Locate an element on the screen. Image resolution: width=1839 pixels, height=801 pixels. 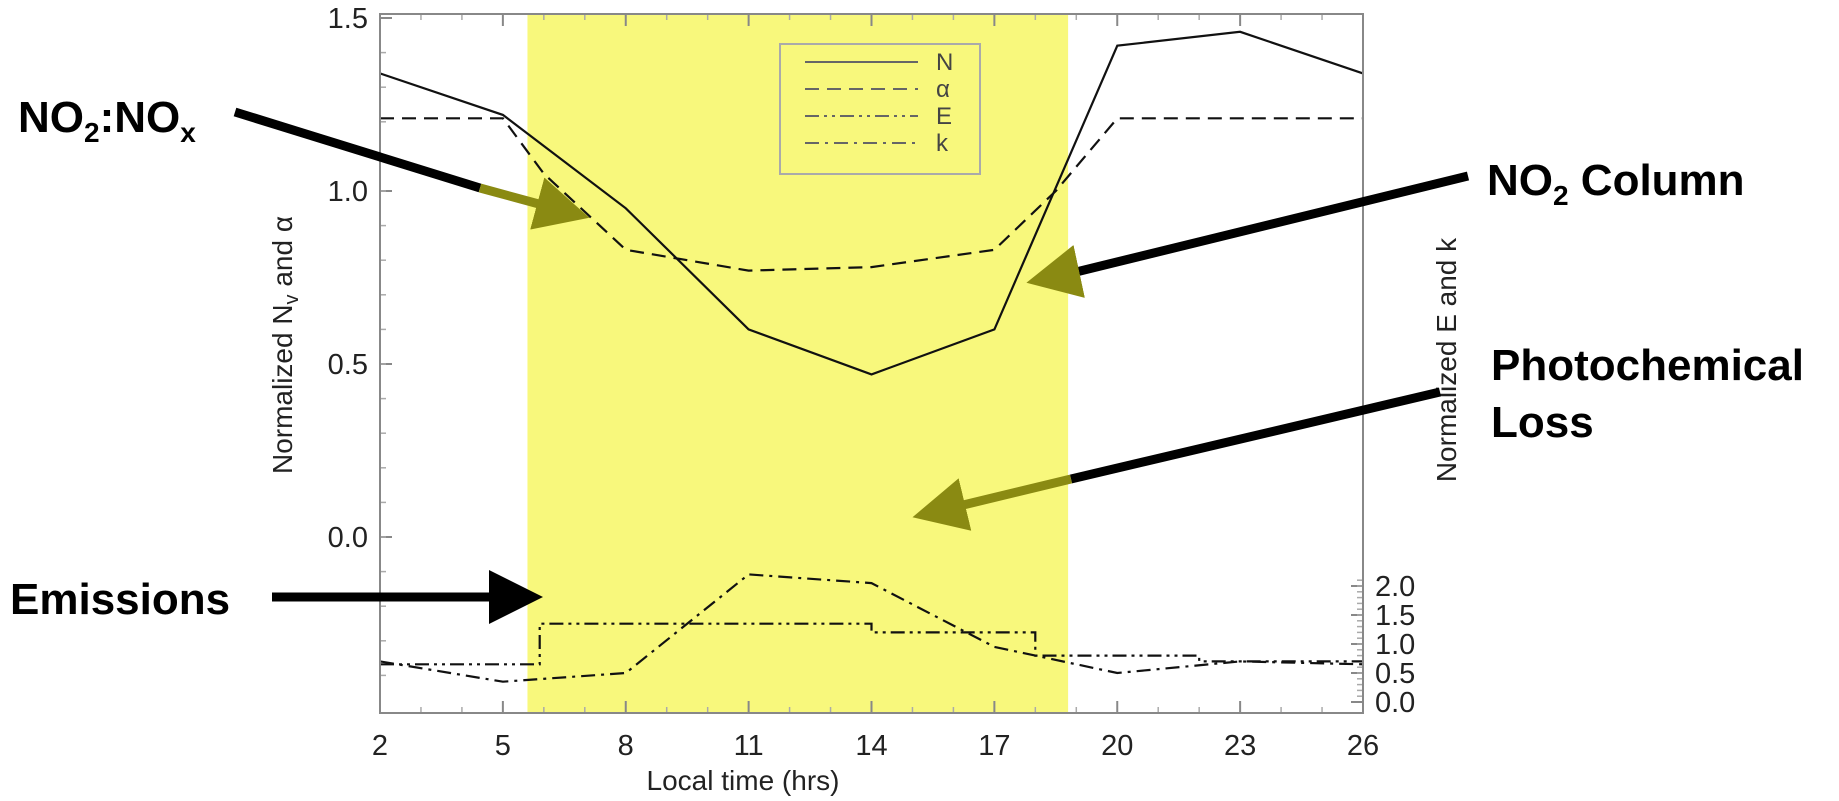
callout-no2-nox: NO2:NOx is located at coordinates (107, 120).